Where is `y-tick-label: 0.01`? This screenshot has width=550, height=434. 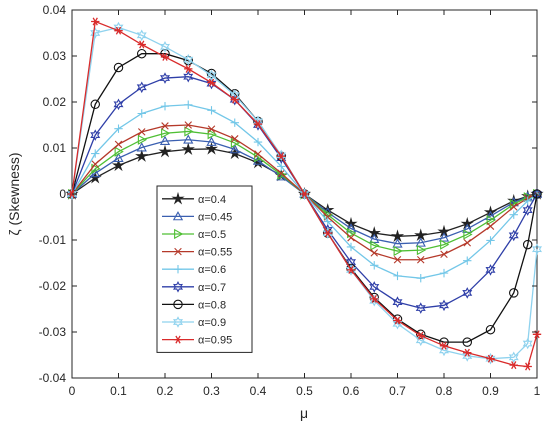
y-tick-label: 0.01 is located at coordinates (55, 148).